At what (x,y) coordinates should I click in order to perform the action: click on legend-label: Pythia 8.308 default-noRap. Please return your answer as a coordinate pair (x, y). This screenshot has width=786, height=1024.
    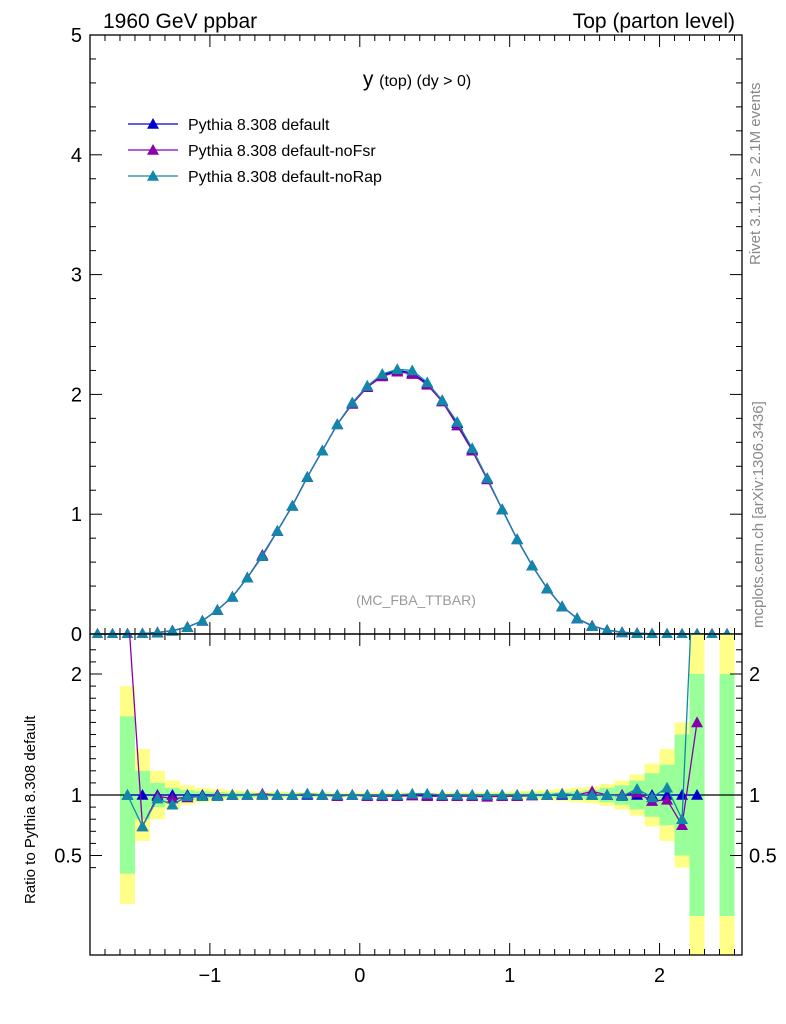
    Looking at the image, I should click on (285, 177).